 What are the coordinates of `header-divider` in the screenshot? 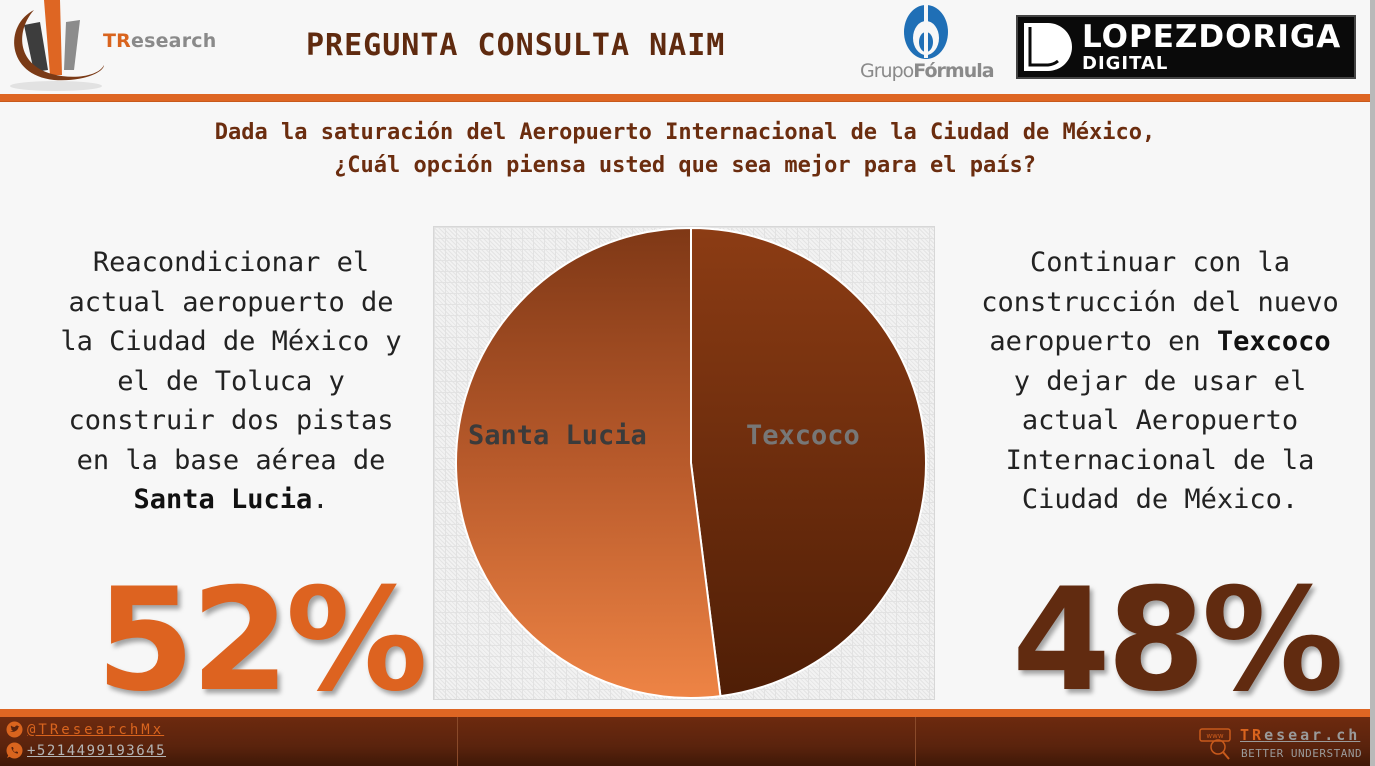 It's located at (685, 98).